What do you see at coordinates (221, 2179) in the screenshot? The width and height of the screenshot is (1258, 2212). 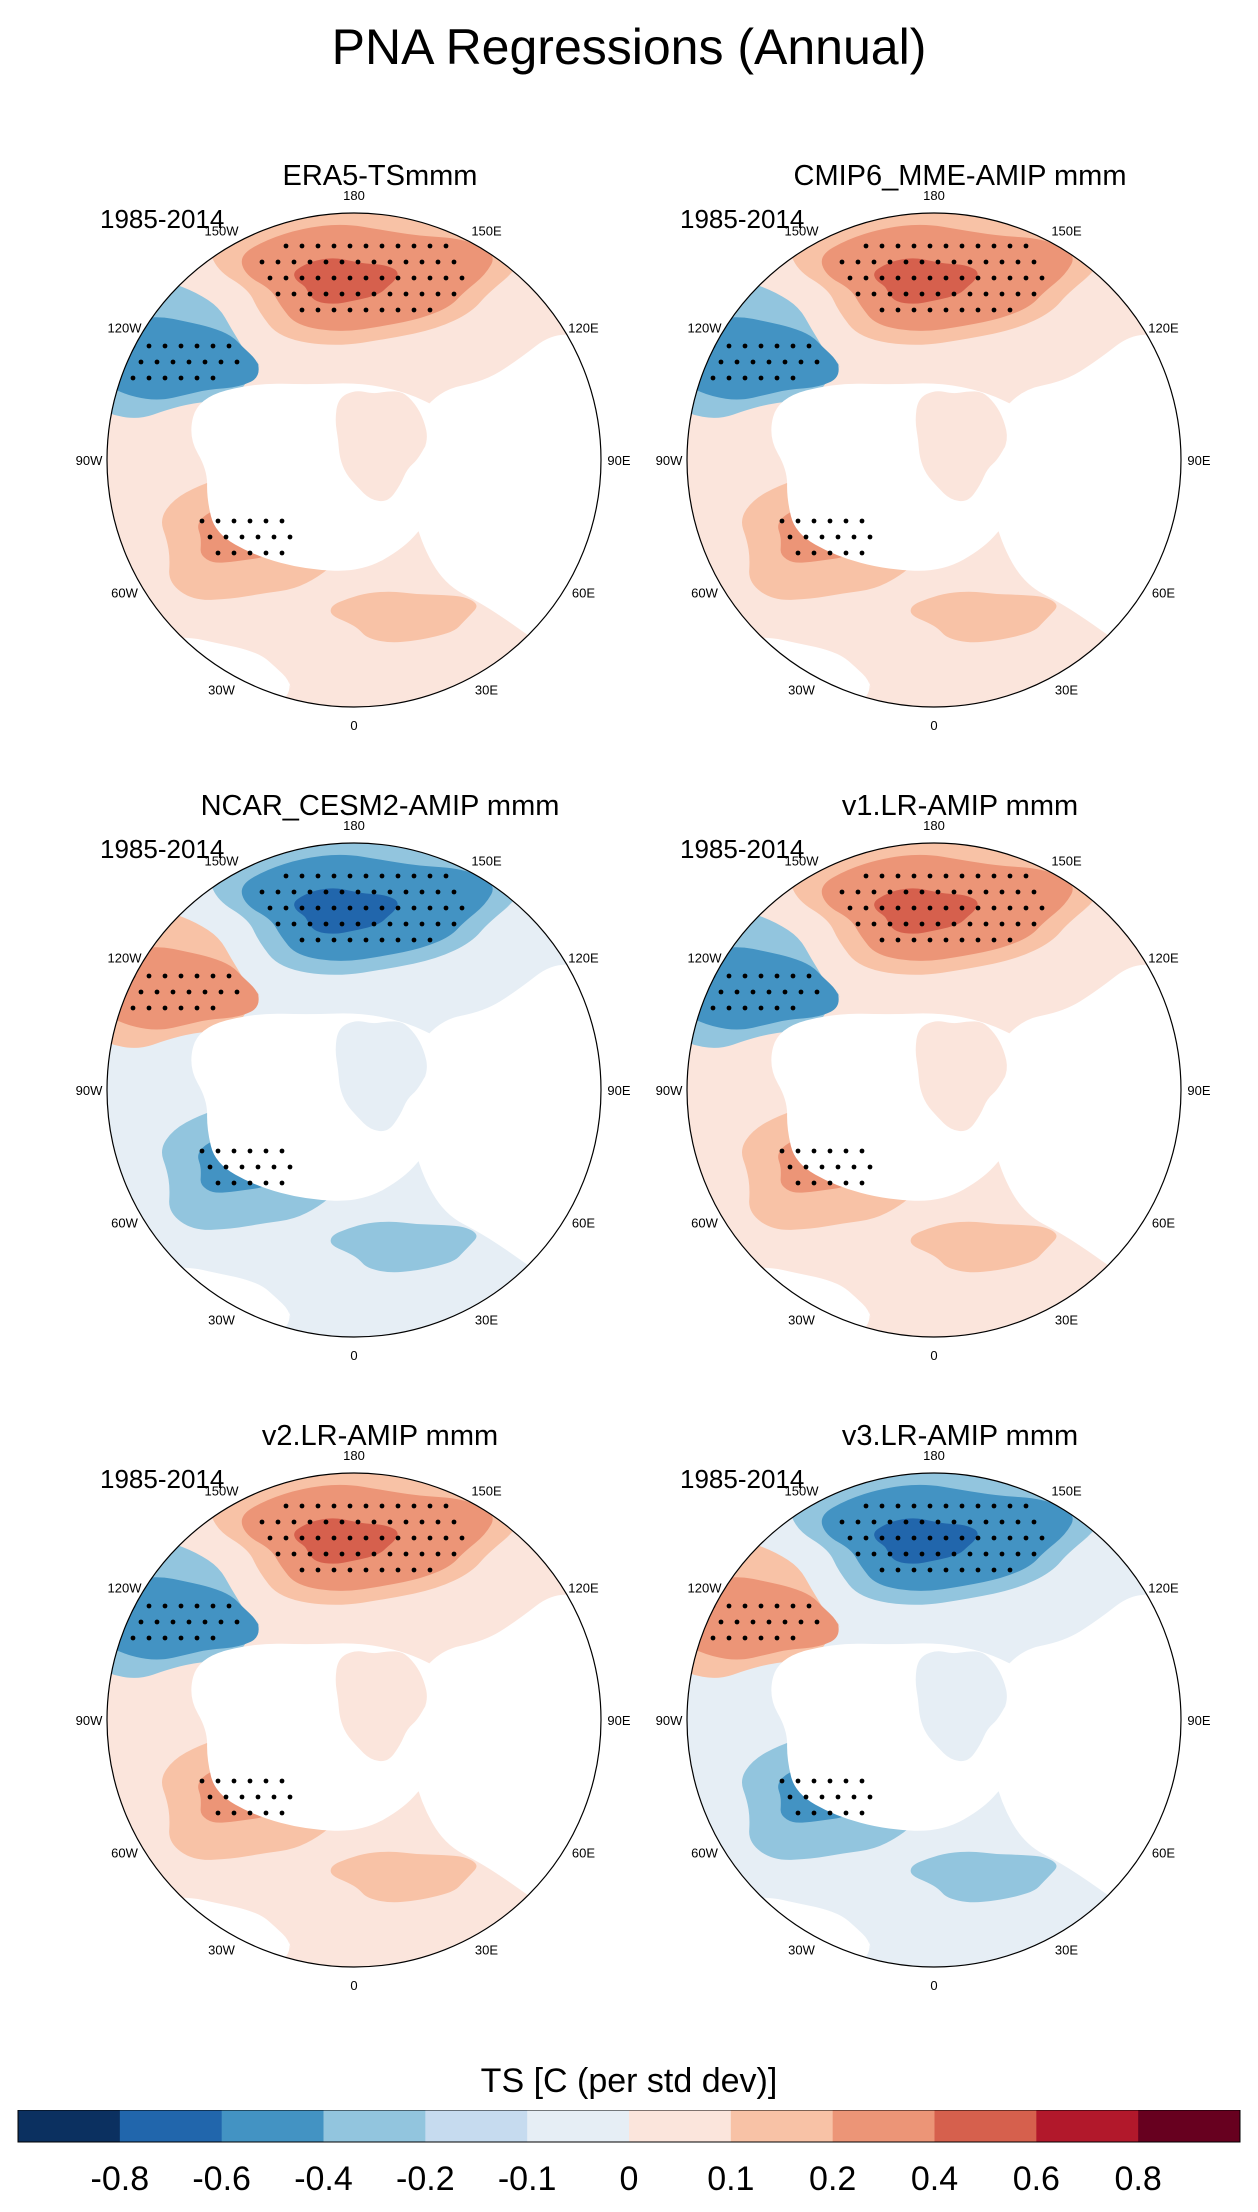 I see `colorbar-tick-label: -0.6` at bounding box center [221, 2179].